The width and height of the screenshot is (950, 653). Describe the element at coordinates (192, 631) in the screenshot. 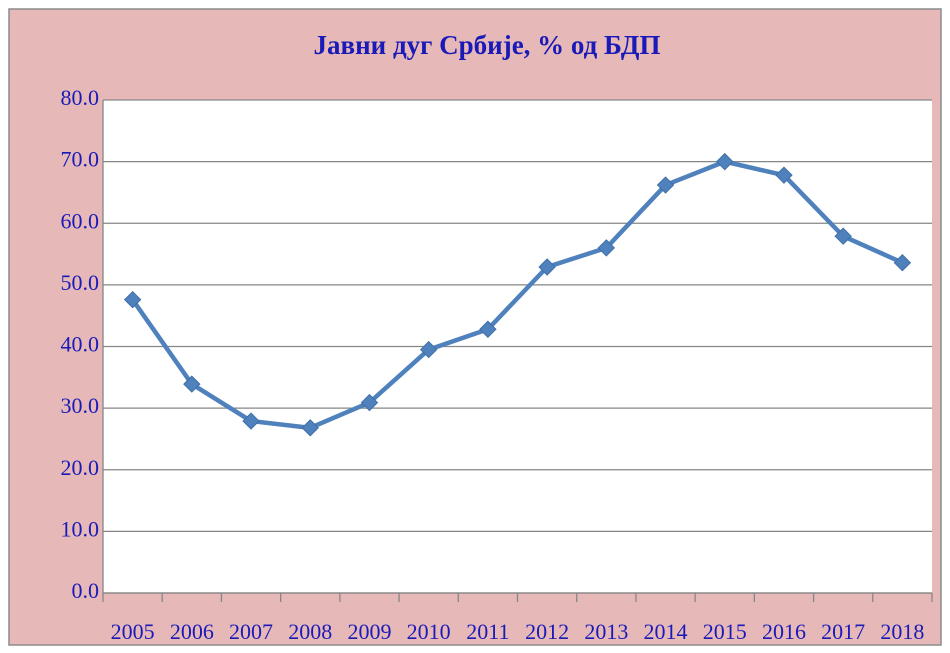

I see `x-tick-label: 2006` at that location.